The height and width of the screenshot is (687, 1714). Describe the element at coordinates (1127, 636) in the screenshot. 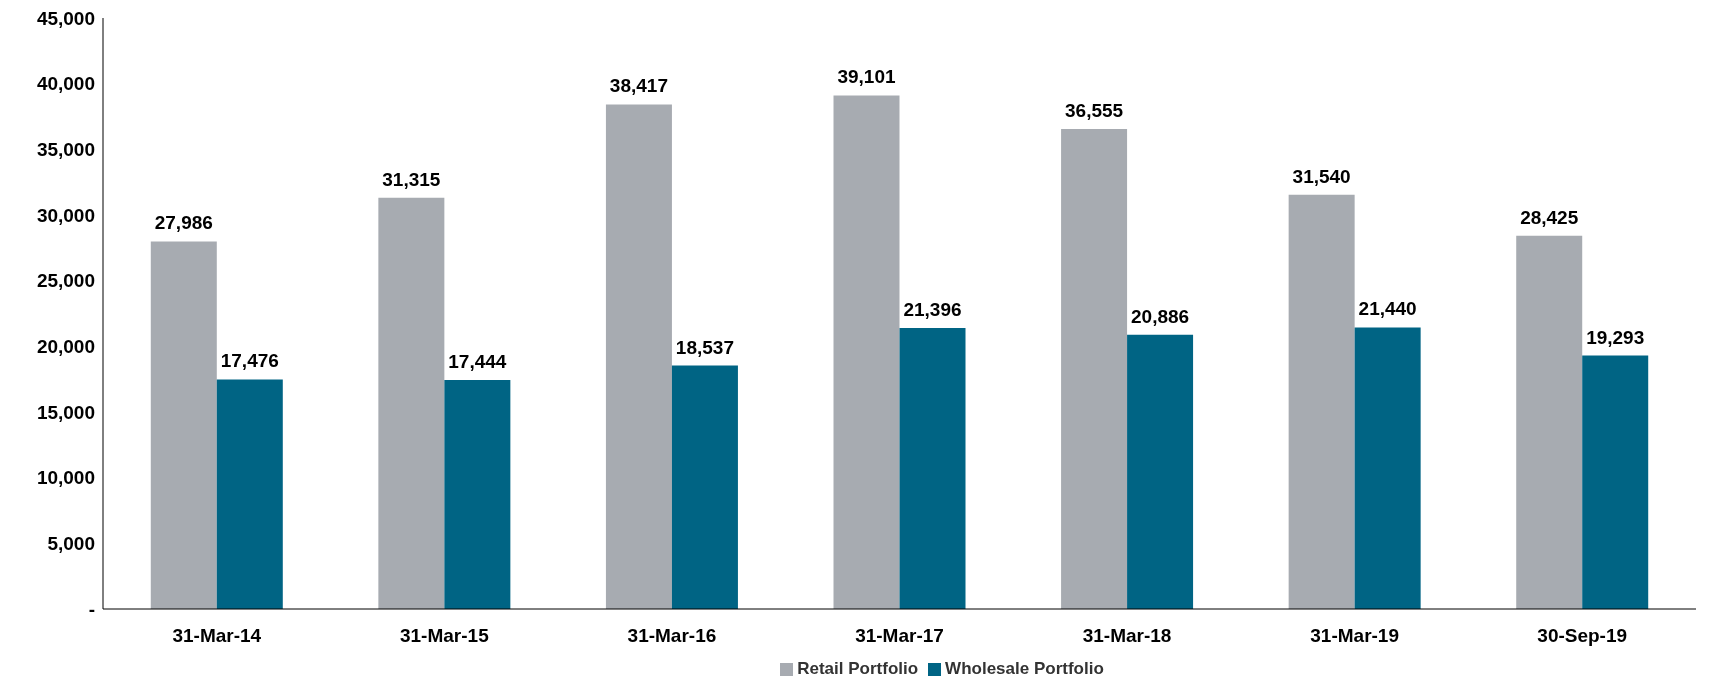

I see `x-tick-label: 31-Mar-18` at that location.